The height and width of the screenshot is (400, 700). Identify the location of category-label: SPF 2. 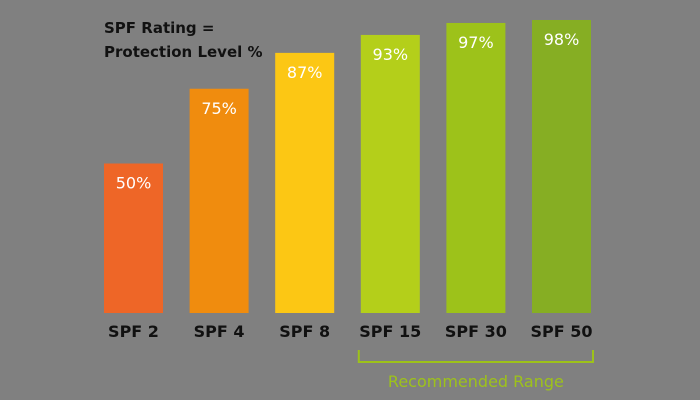
(133, 331).